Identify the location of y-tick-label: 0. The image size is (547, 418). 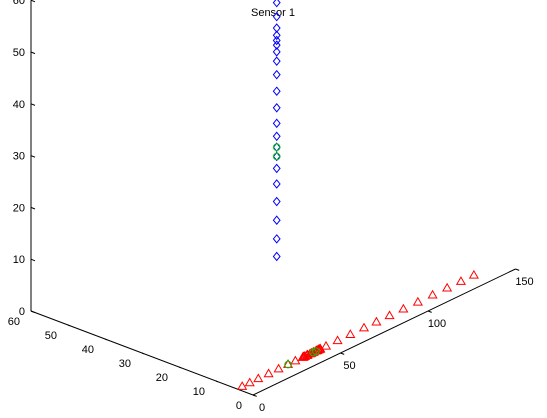
(239, 406).